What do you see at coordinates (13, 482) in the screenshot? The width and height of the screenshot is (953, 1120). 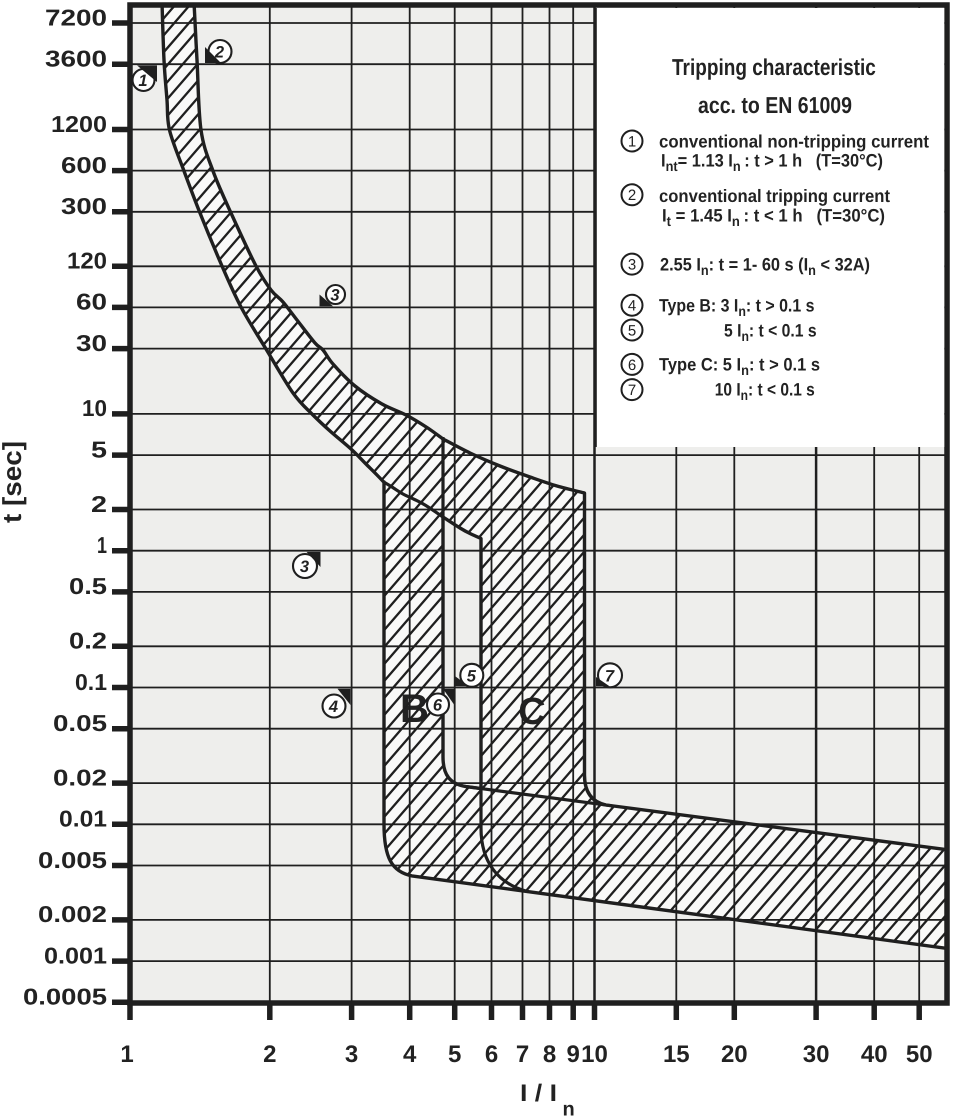 I see `svg-text: t [sec]` at bounding box center [13, 482].